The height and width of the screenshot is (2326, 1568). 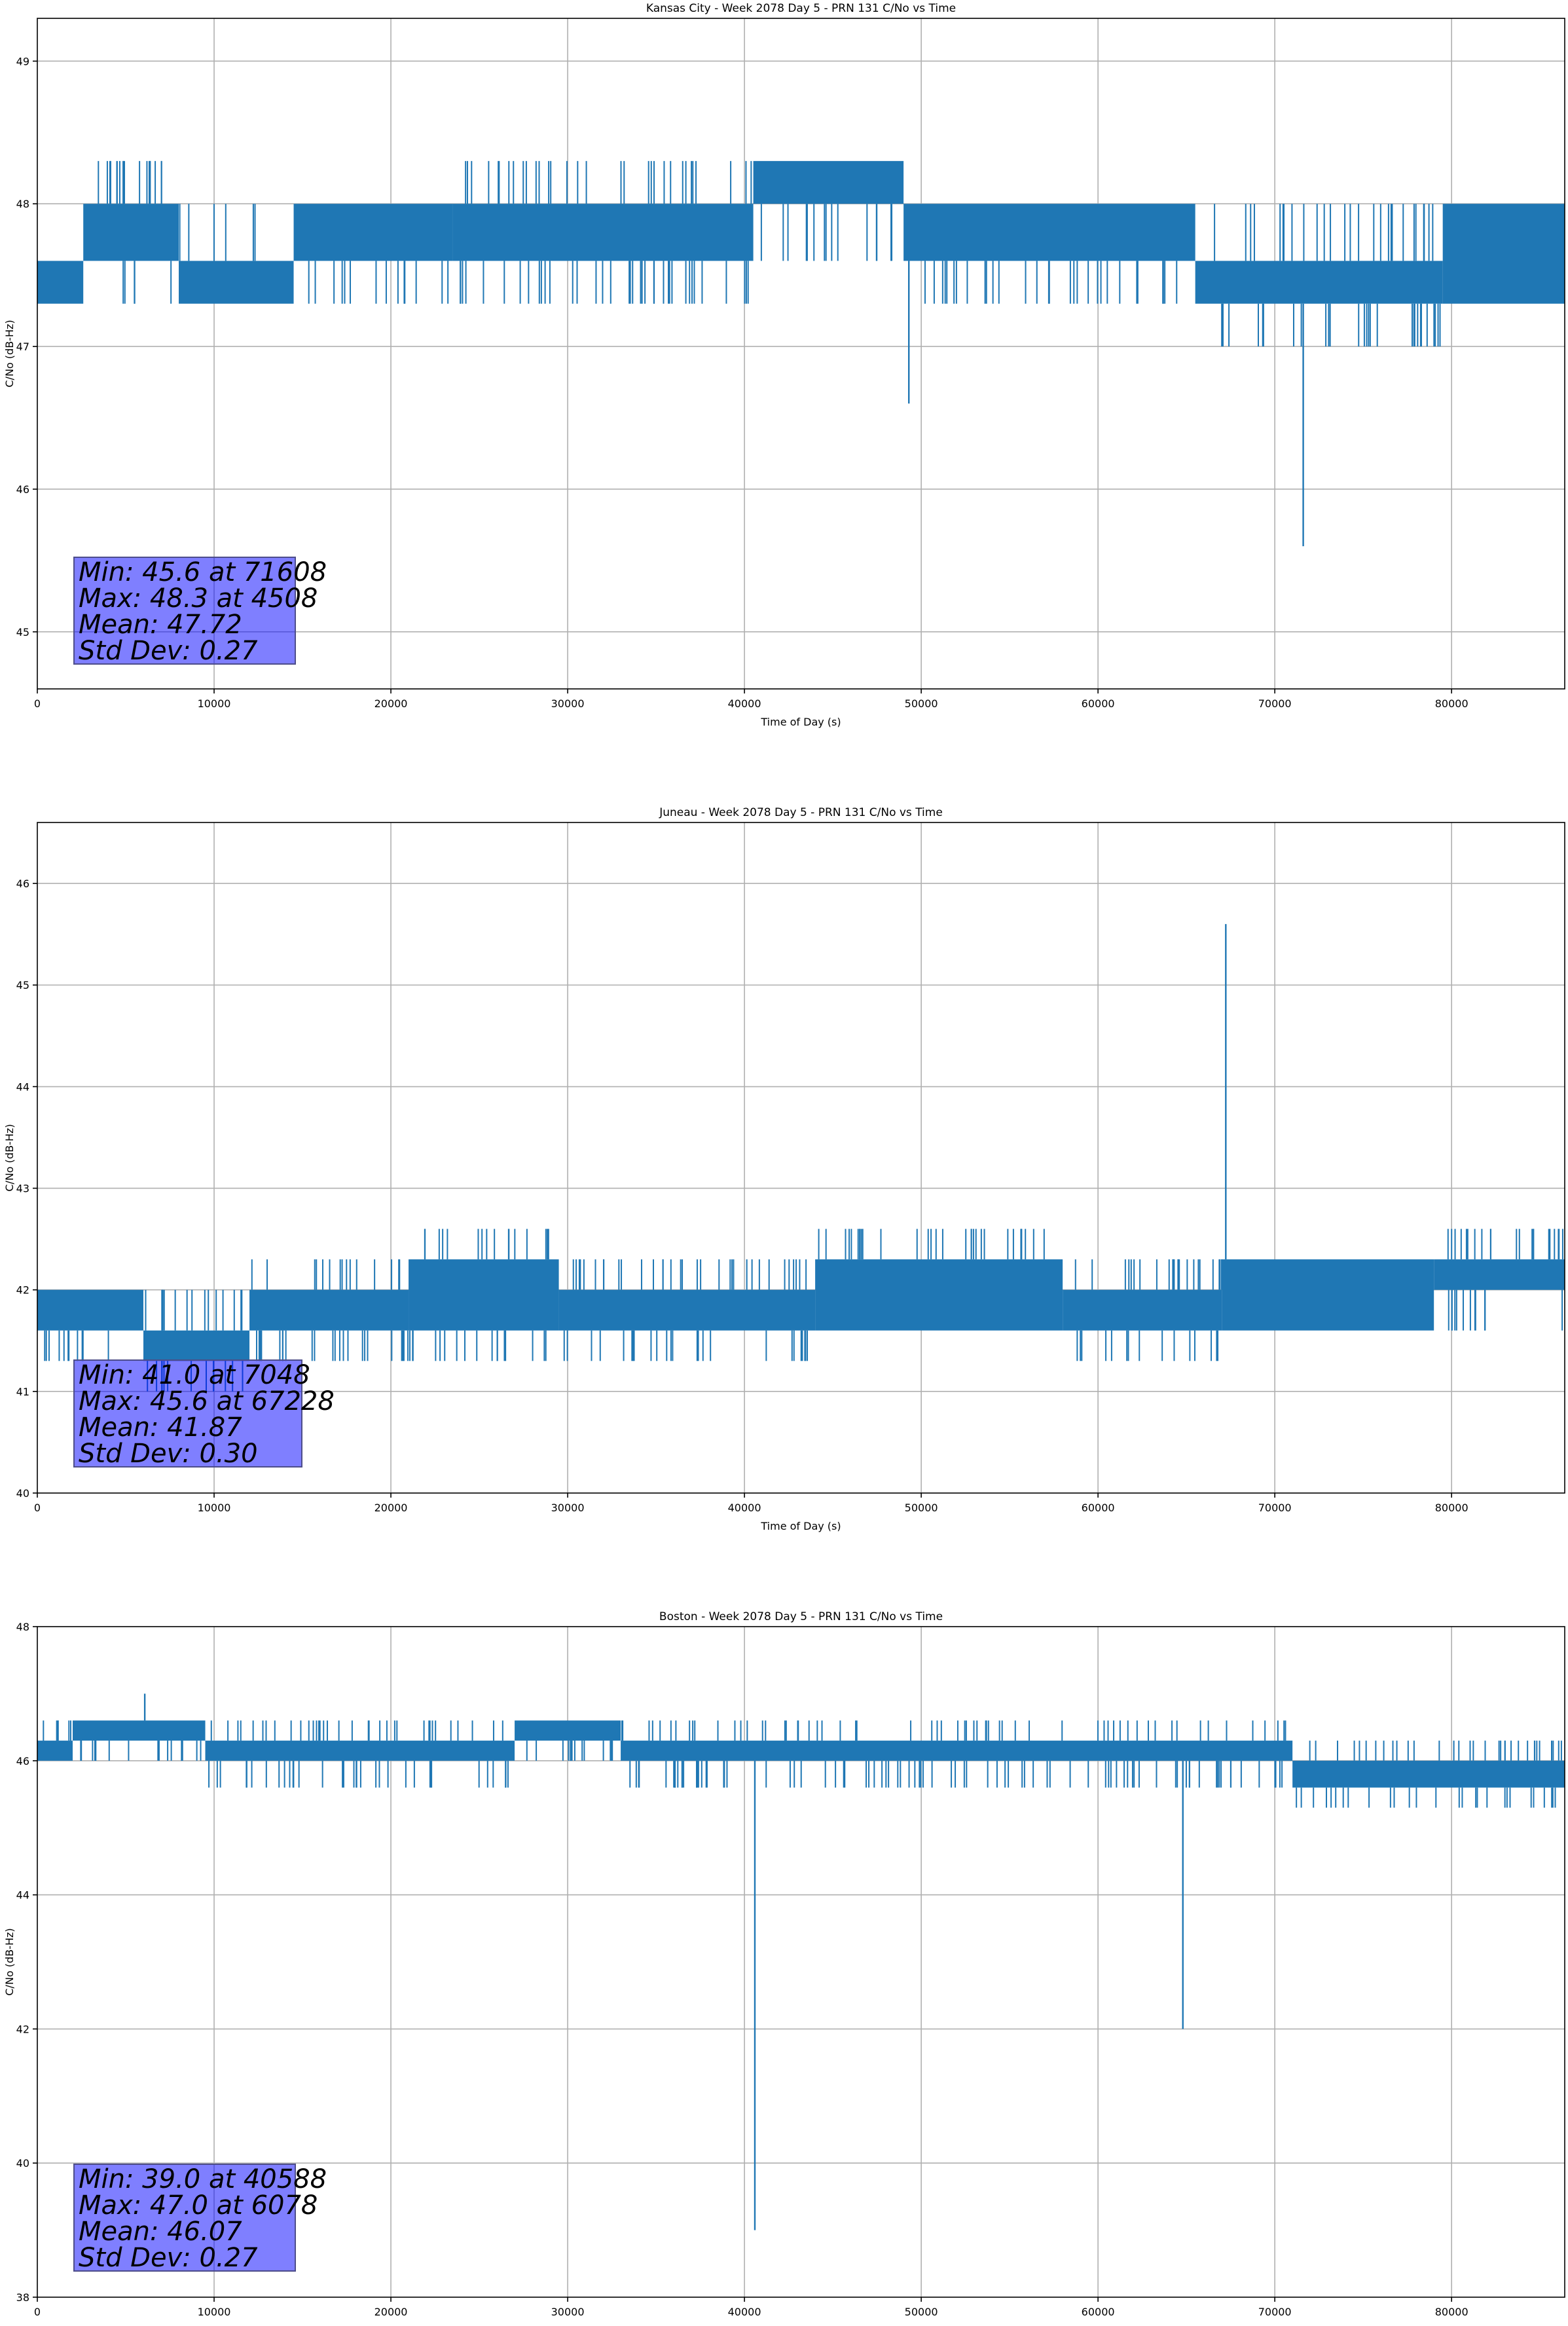 What do you see at coordinates (160, 1427) in the screenshot?
I see `stats-mean: Mean: 41.87` at bounding box center [160, 1427].